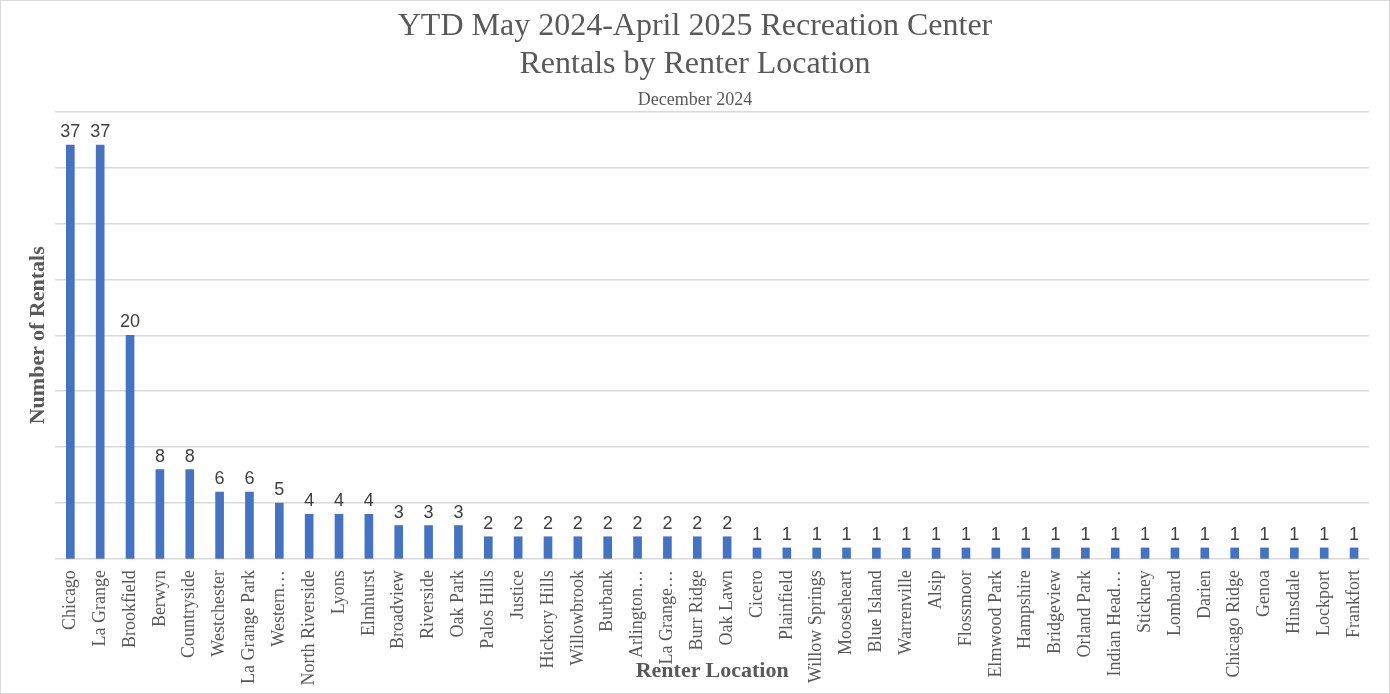 The image size is (1390, 694). What do you see at coordinates (69, 600) in the screenshot?
I see `x-tick-label: Chicago` at bounding box center [69, 600].